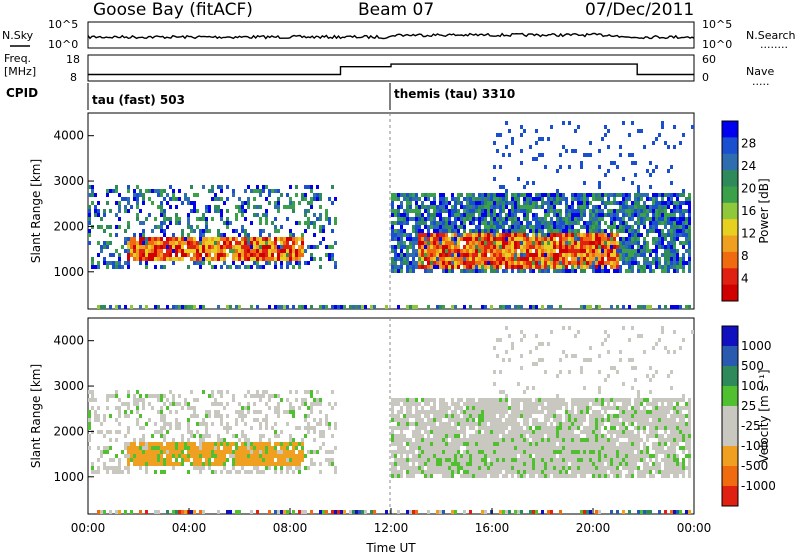 Image resolution: width=800 pixels, height=554 pixels. Describe the element at coordinates (730, 162) in the screenshot. I see `colorbar-swatch` at that location.